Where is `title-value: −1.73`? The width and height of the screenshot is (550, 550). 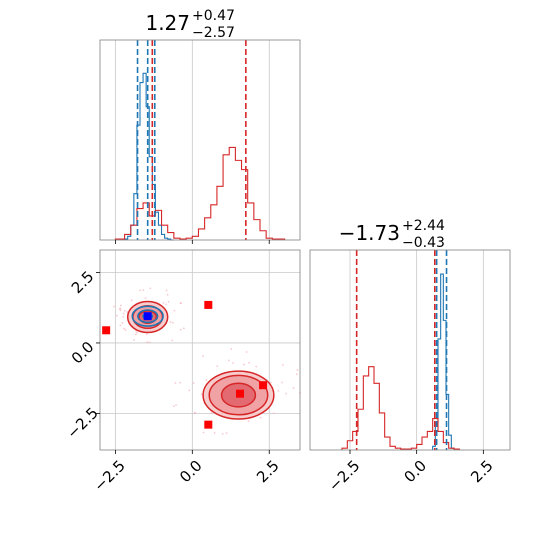 title-value: −1.73 is located at coordinates (369, 233).